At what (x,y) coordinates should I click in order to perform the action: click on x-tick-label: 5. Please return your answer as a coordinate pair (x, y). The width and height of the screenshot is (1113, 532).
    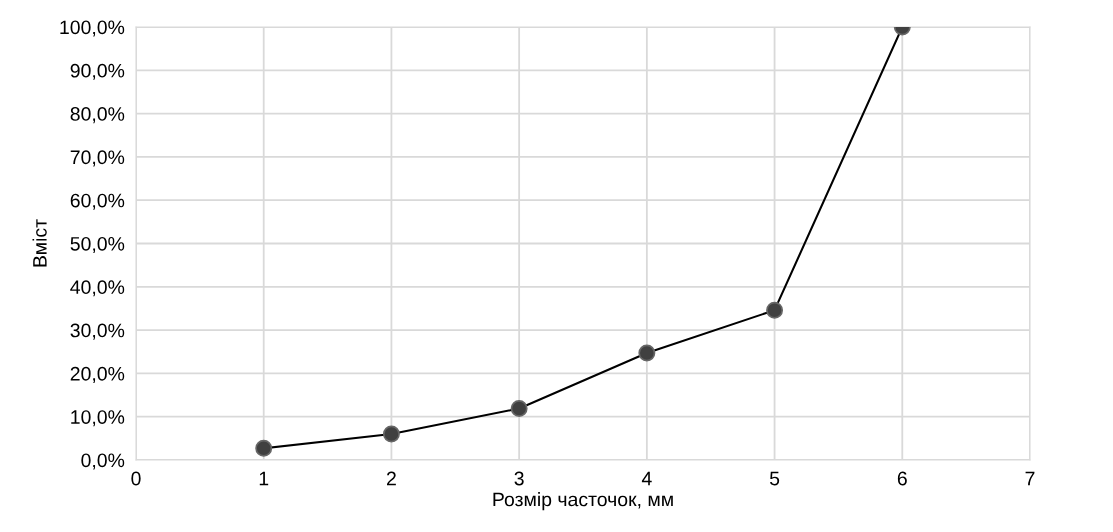
    Looking at the image, I should click on (774, 478).